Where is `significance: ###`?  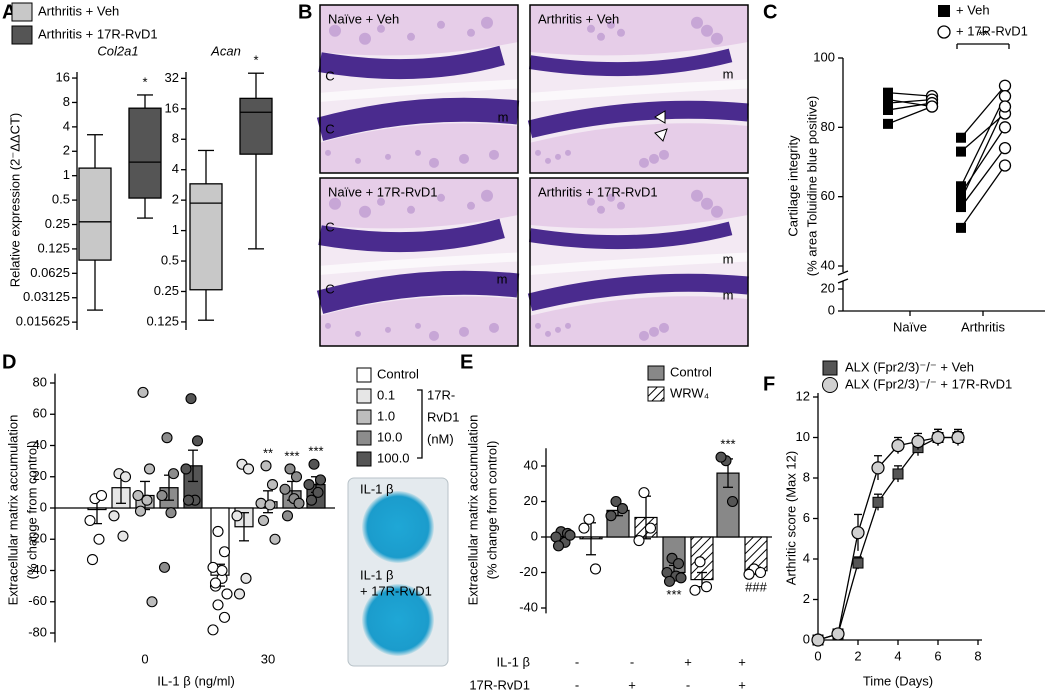 significance: ### is located at coordinates (756, 587).